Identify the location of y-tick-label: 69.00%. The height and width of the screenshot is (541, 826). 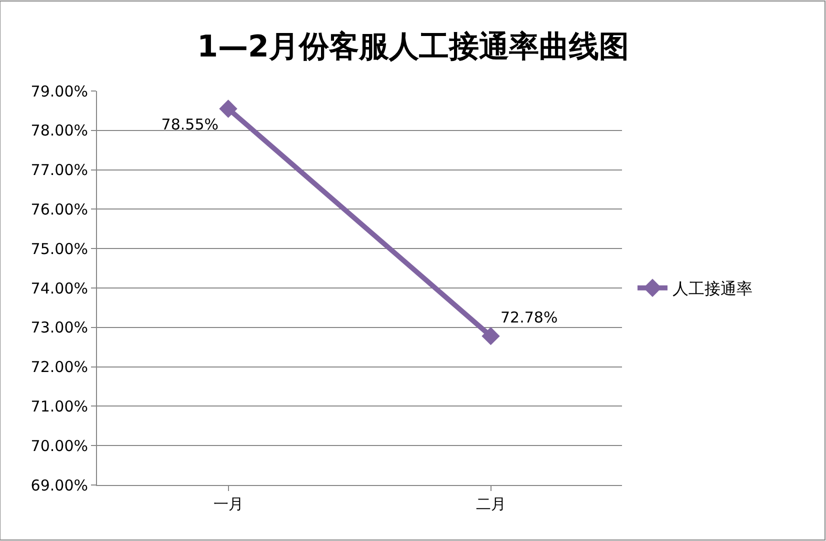
(59, 485).